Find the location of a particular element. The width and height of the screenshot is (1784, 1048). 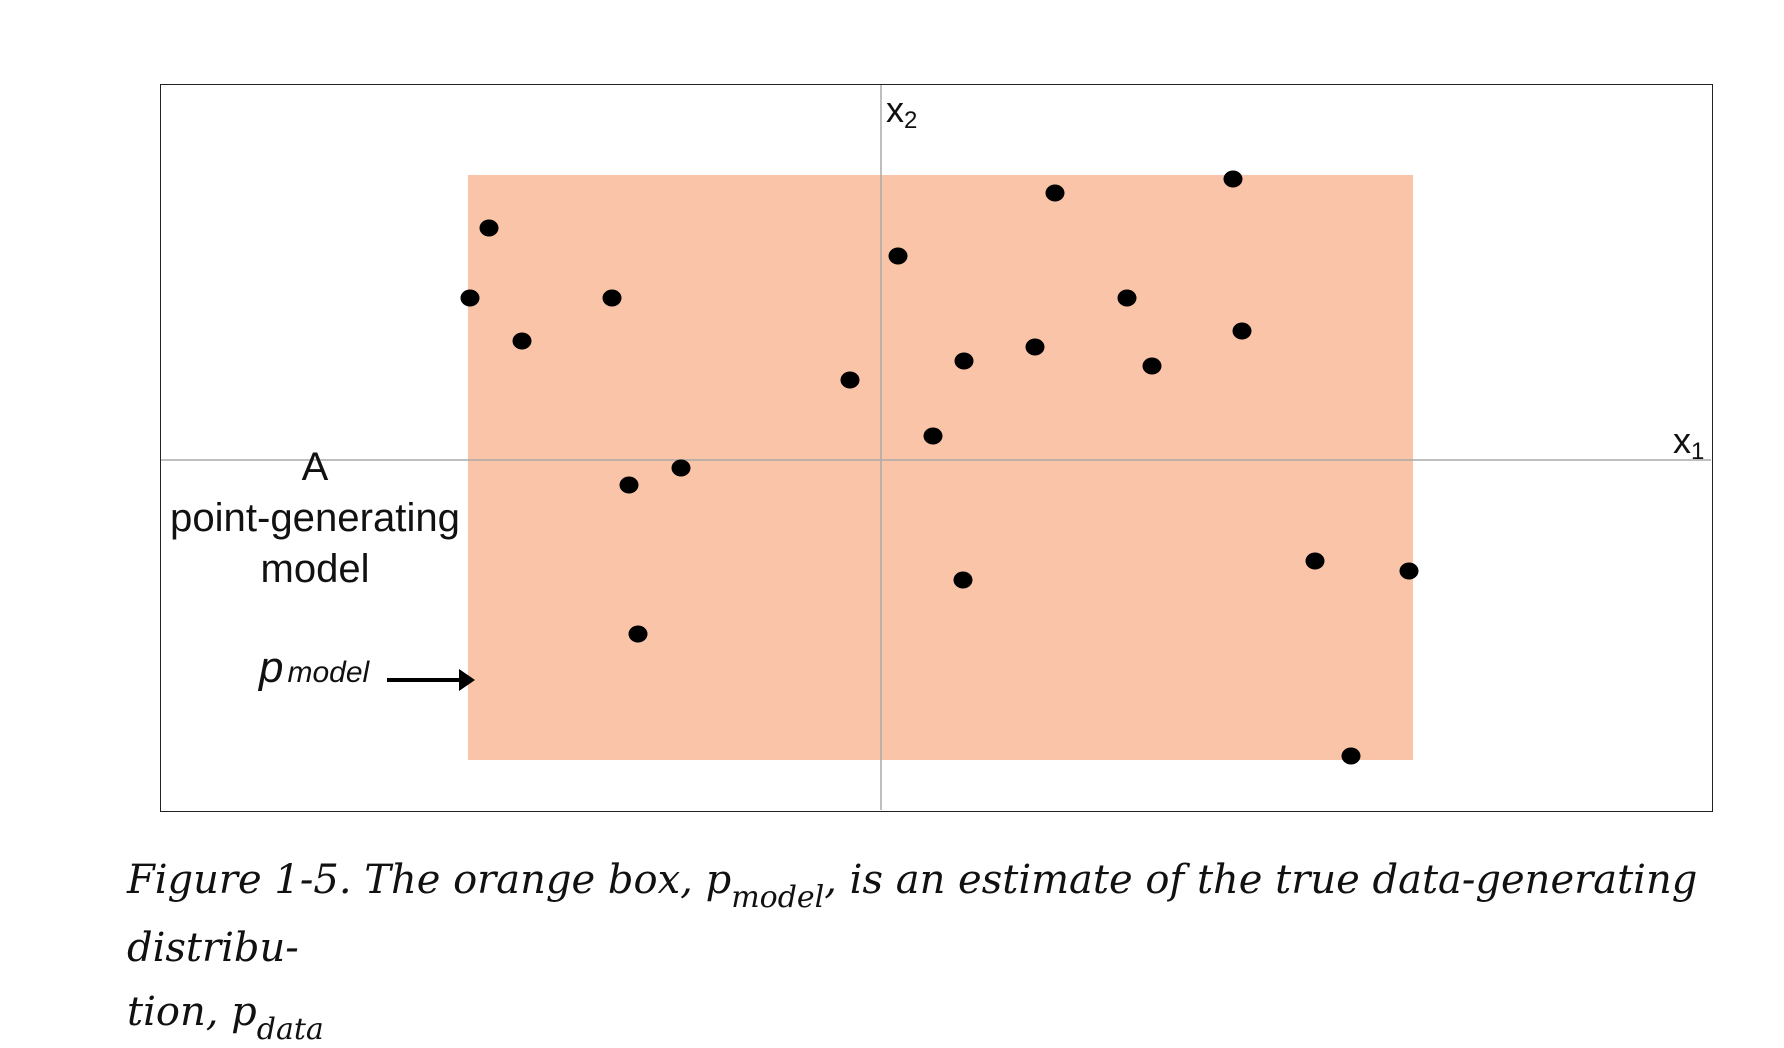

caption-subscript-data: data is located at coordinates (290, 1029).